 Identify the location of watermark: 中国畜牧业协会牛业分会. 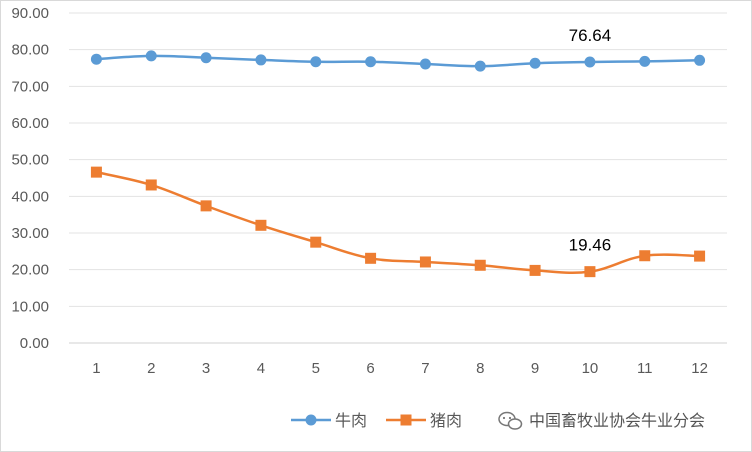
(601, 420).